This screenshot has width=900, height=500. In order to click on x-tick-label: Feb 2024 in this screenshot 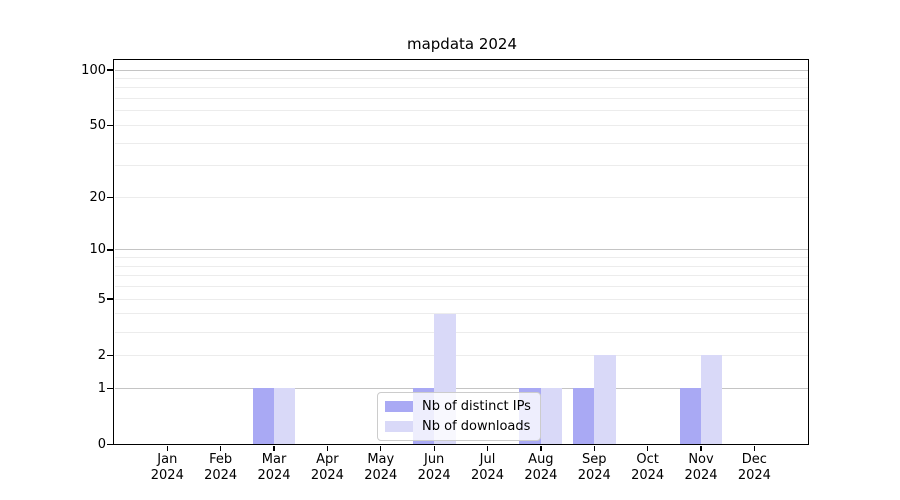, I will do `click(221, 467)`.